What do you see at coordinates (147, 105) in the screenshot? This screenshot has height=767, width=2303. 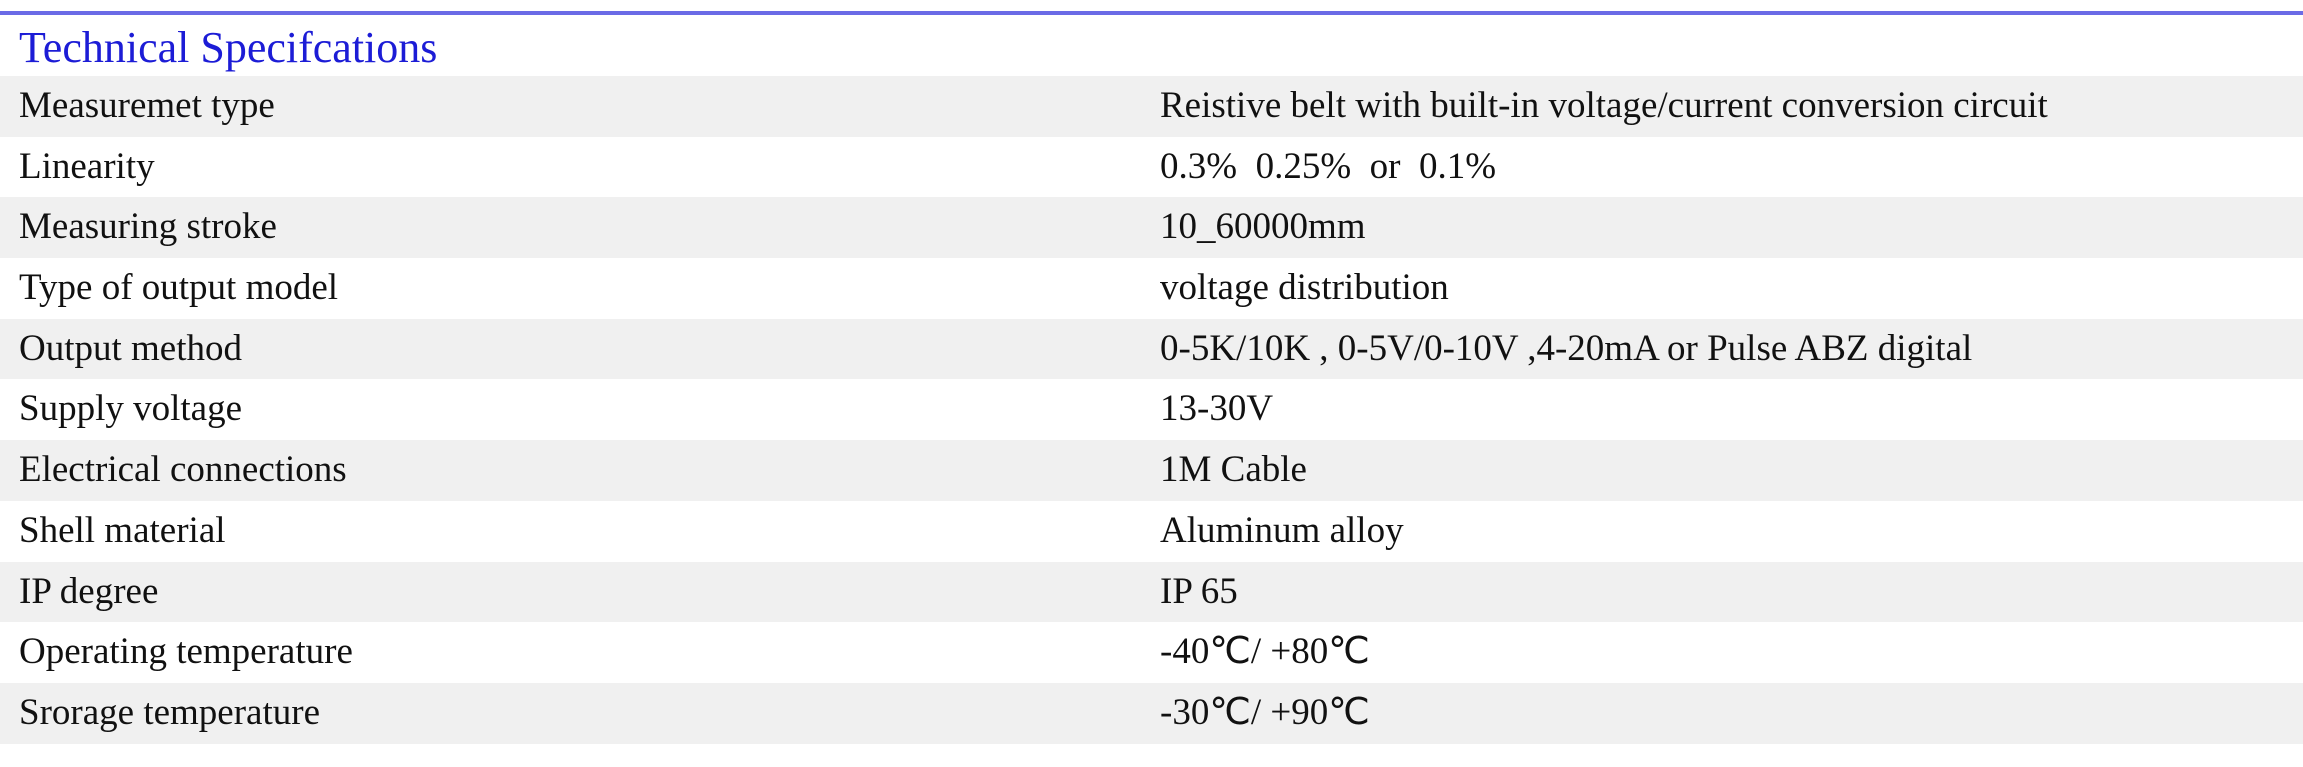 I see `spec-label: Measuremet type` at bounding box center [147, 105].